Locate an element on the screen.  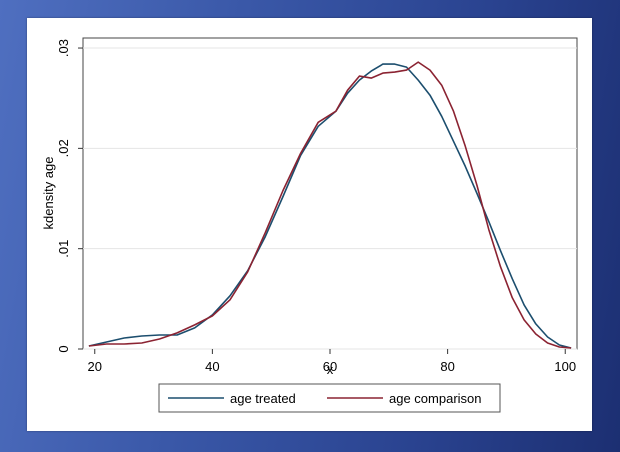
x-tick-label: 100 is located at coordinates (565, 366).